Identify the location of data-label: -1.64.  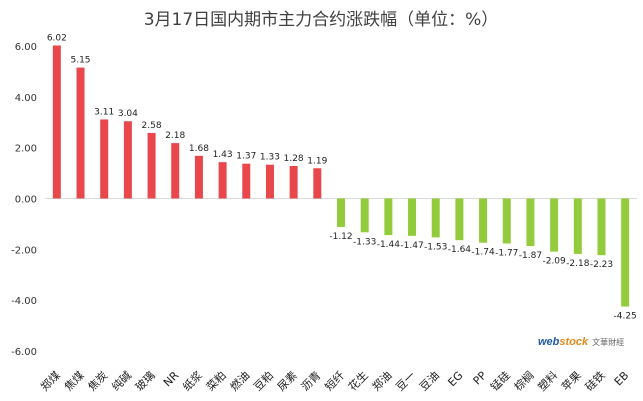
(460, 250).